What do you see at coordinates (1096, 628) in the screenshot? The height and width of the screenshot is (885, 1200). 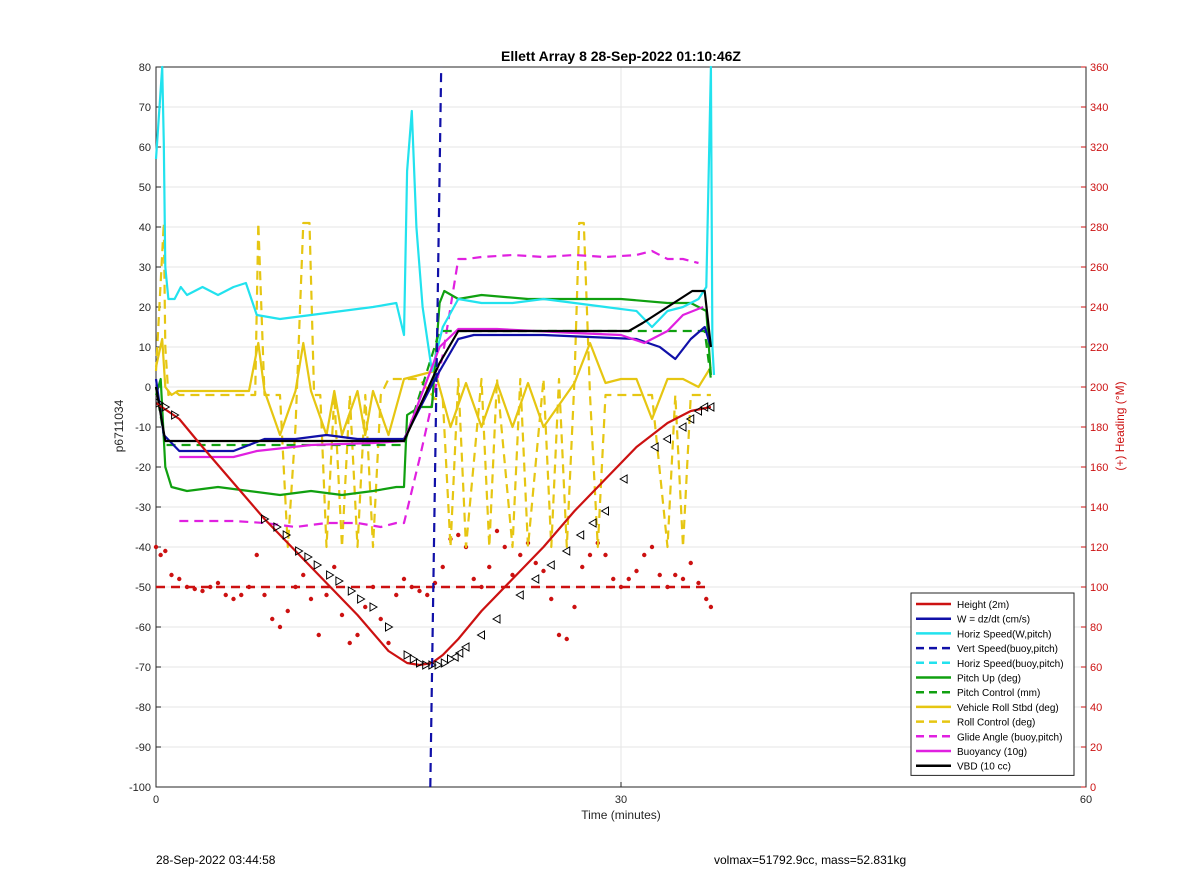 I see `y2-tick-label: 80` at bounding box center [1096, 628].